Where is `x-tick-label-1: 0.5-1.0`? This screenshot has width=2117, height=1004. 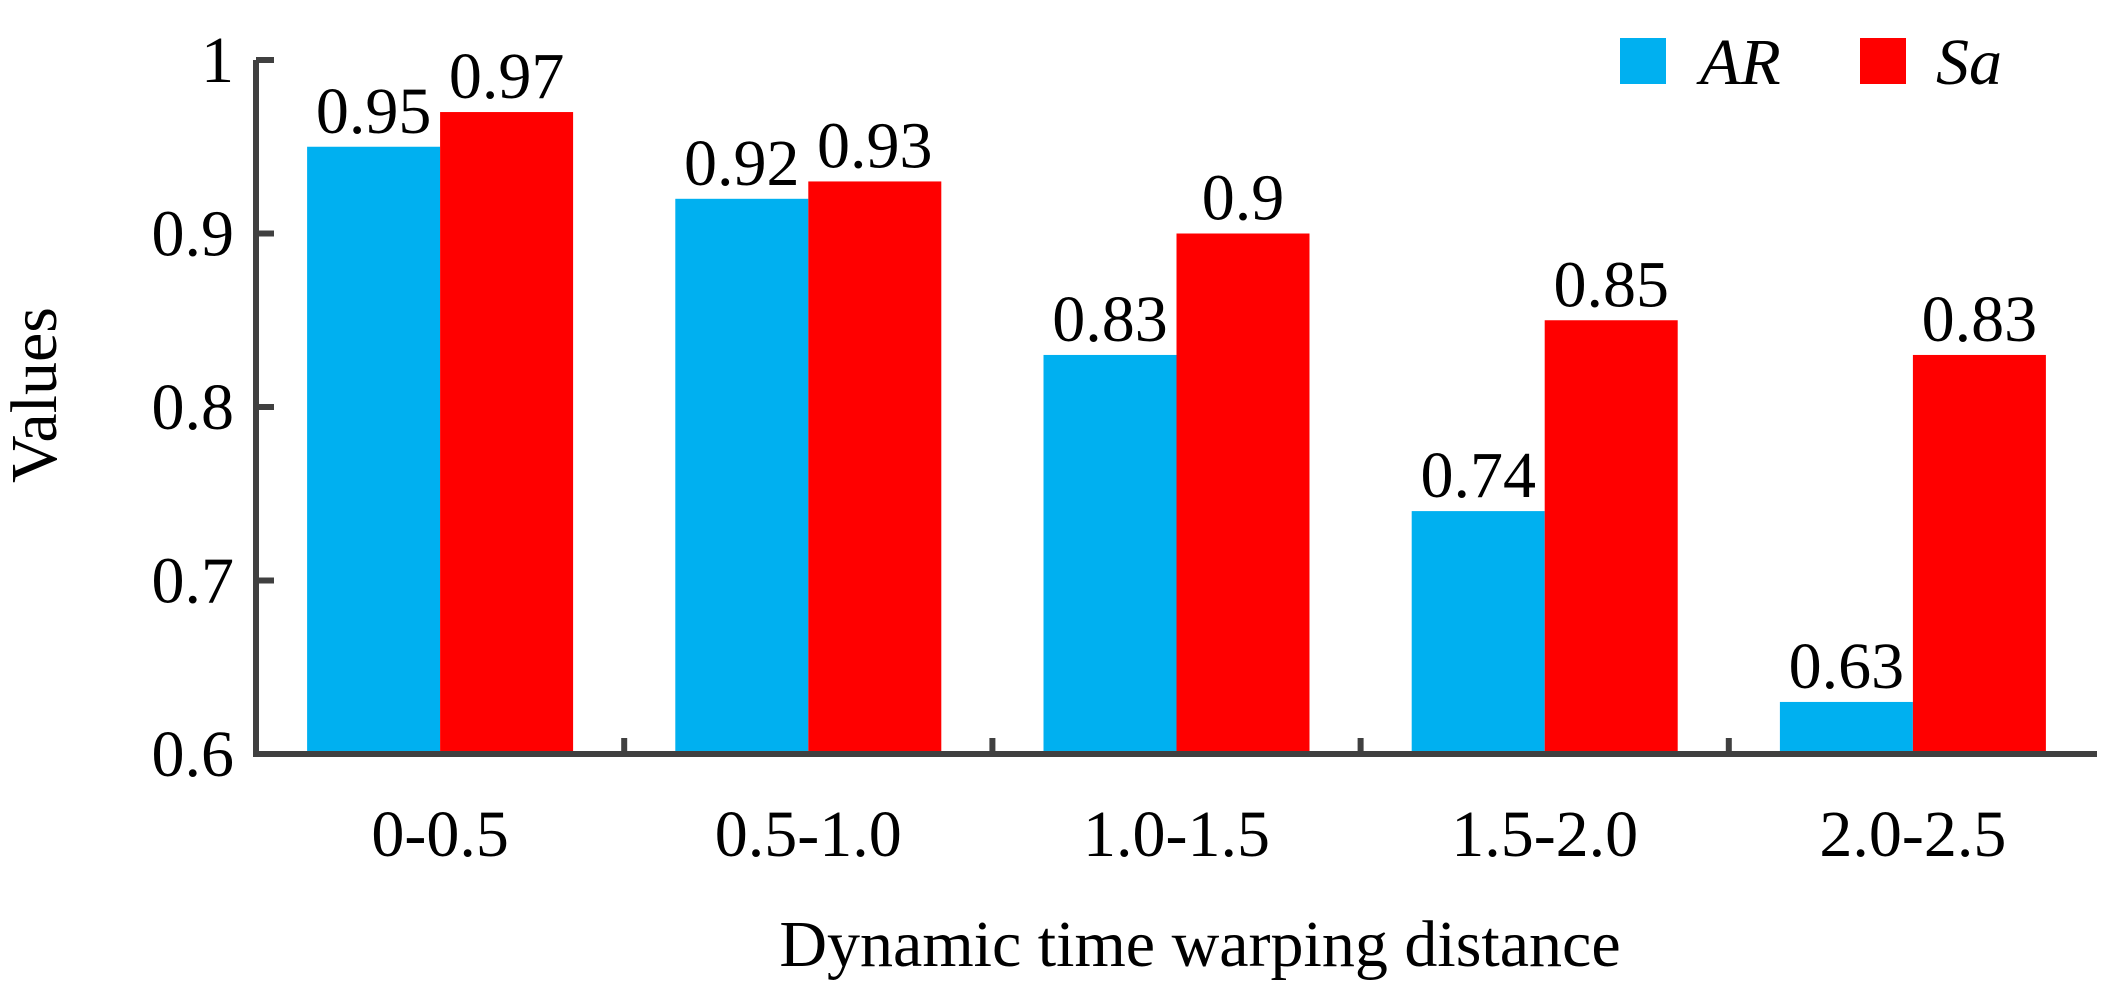 x-tick-label-1: 0.5-1.0 is located at coordinates (808, 834).